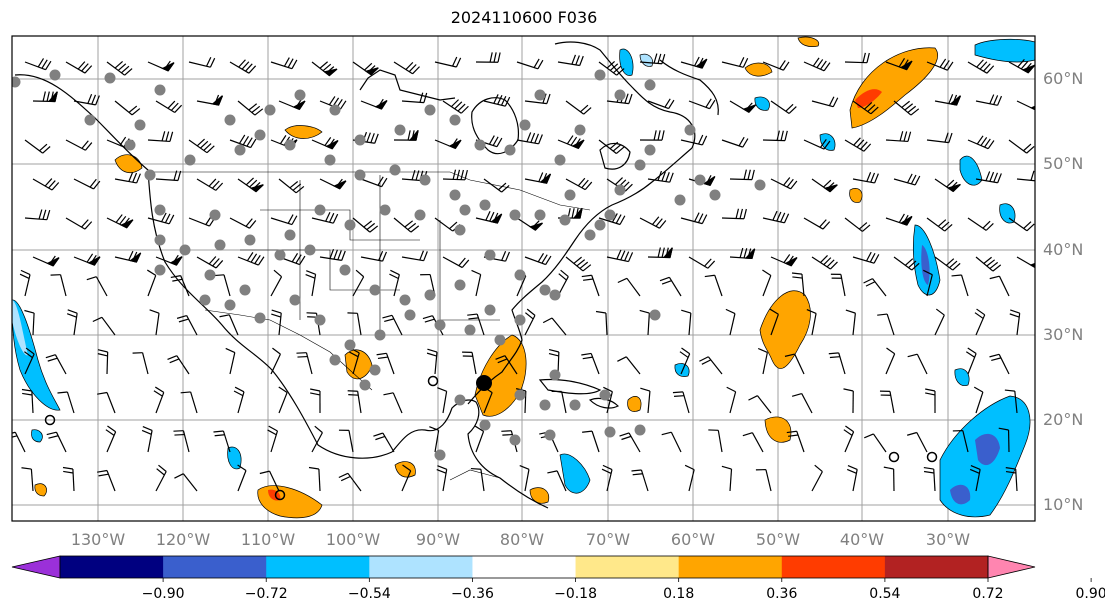  What do you see at coordinates (608, 539) in the screenshot?
I see `lon-label: 70°W` at bounding box center [608, 539].